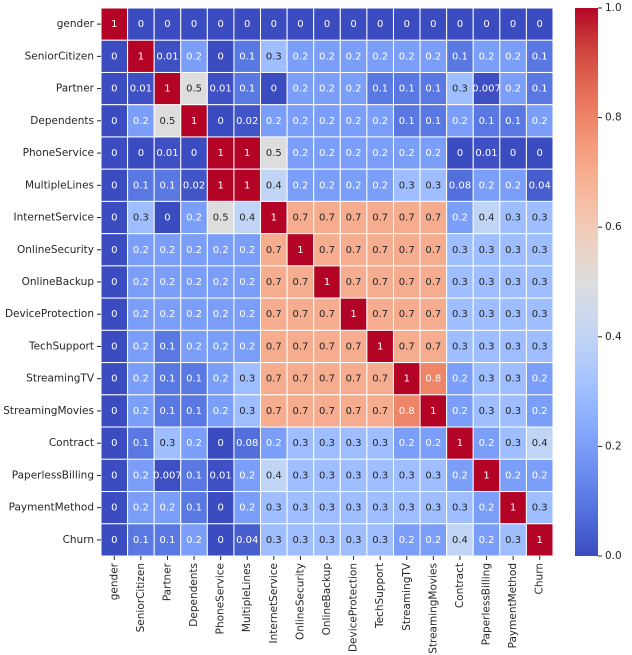  I want to click on x-tick-label: OnlineSecurity, so click(300, 601).